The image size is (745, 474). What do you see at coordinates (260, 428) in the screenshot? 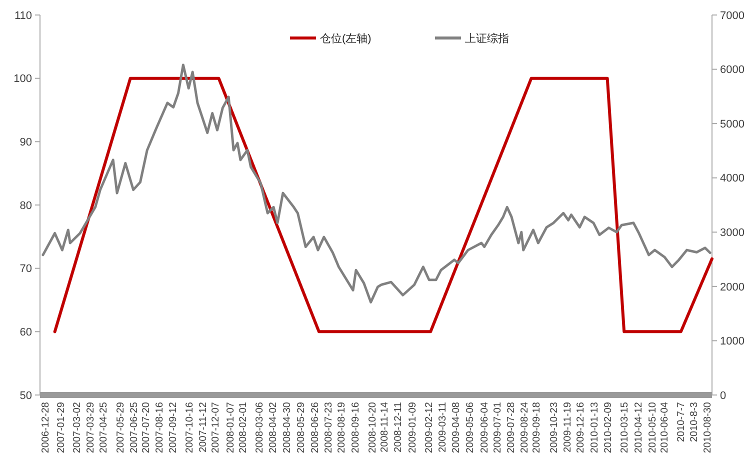
I see `x-tick-label: 2008-03-06` at bounding box center [260, 428].